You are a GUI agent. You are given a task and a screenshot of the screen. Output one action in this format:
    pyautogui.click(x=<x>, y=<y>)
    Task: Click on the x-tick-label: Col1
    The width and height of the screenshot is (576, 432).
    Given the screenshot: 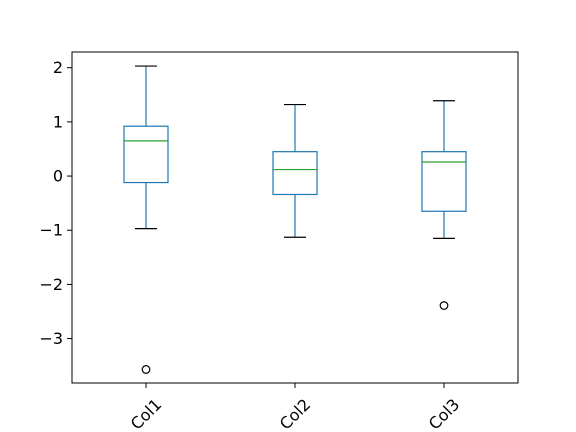 What is the action you would take?
    pyautogui.click(x=146, y=413)
    